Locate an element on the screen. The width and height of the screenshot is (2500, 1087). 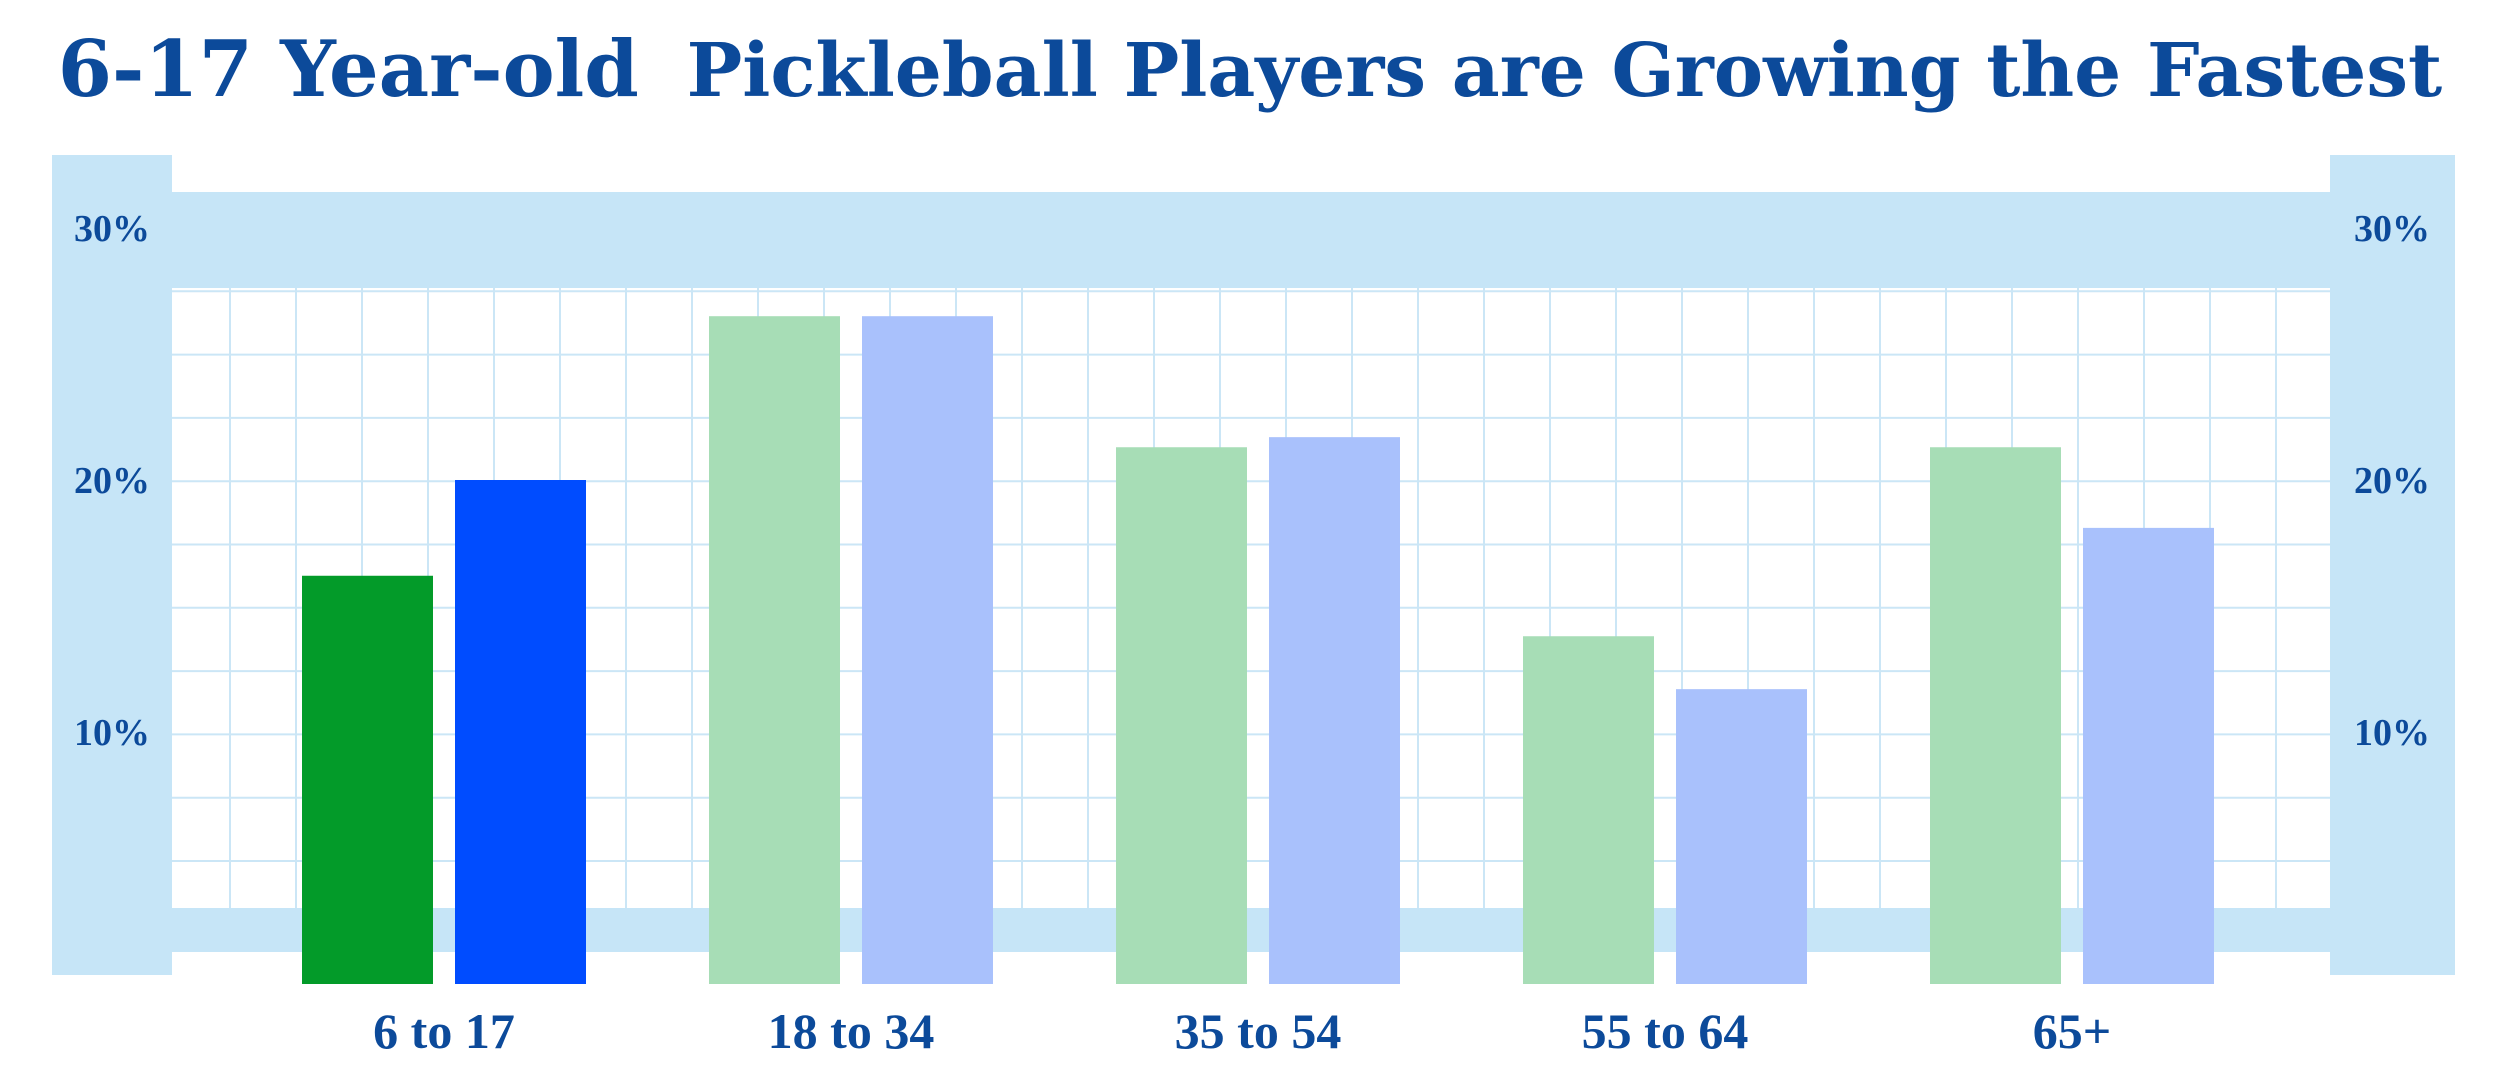
x-tick-label: 18 to 34 is located at coordinates (851, 1031).